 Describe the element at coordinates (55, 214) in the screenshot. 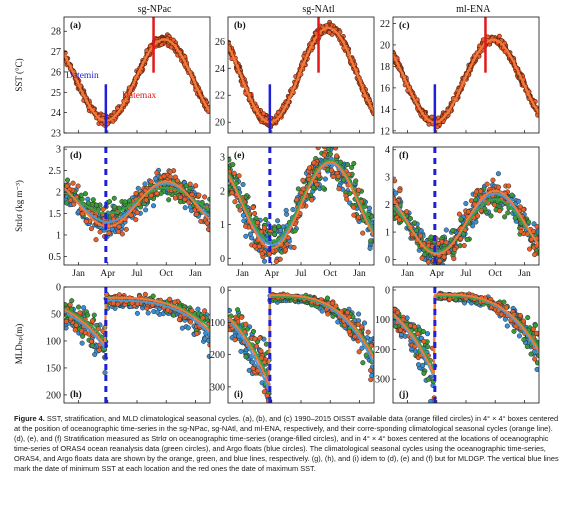

I see `y-tick-label: 1.5` at that location.